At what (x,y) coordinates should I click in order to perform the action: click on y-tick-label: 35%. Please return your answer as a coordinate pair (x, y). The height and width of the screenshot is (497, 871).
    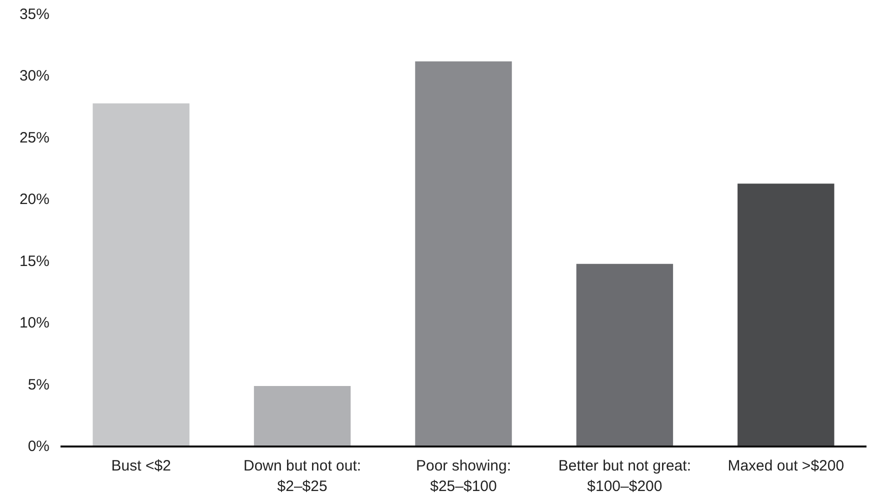
    Looking at the image, I should click on (34, 14).